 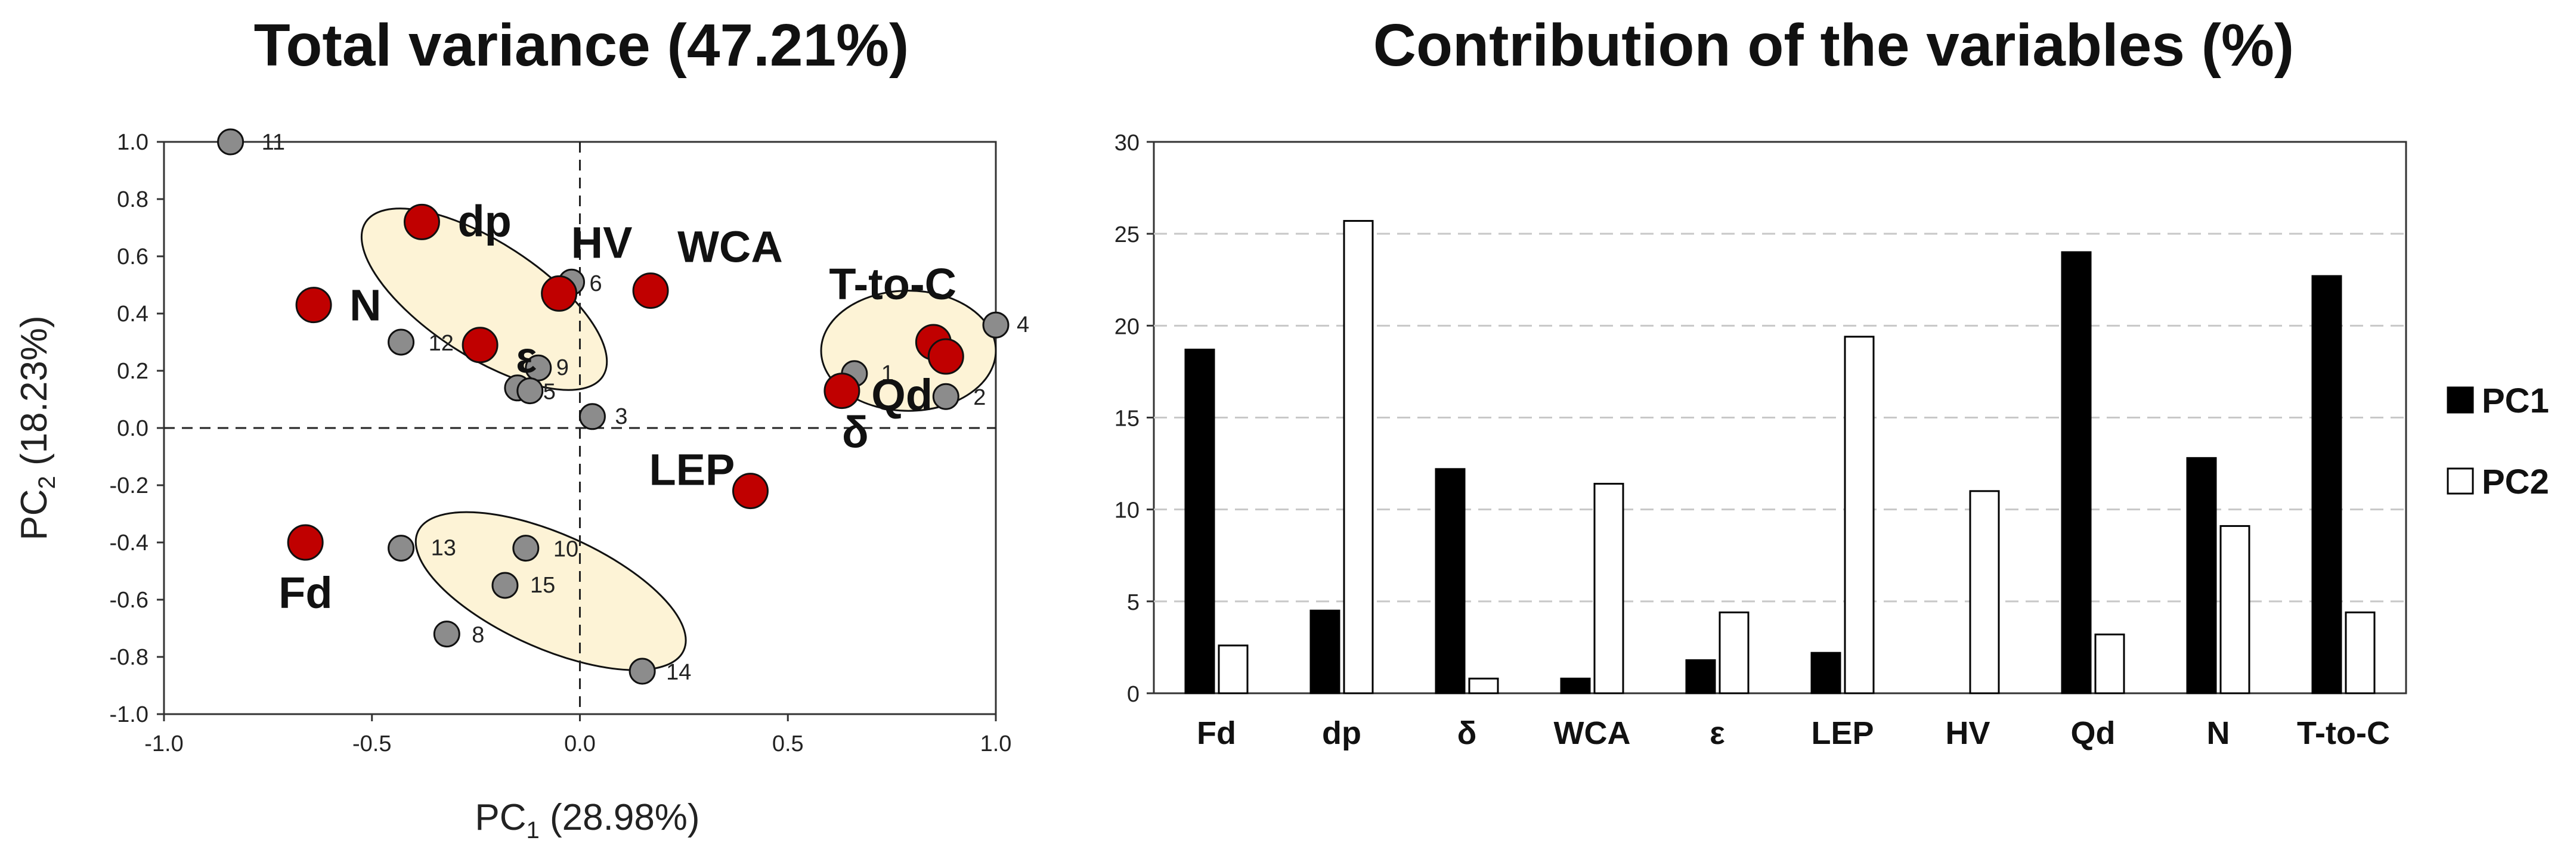 I want to click on observation-label: 14, so click(x=678, y=672).